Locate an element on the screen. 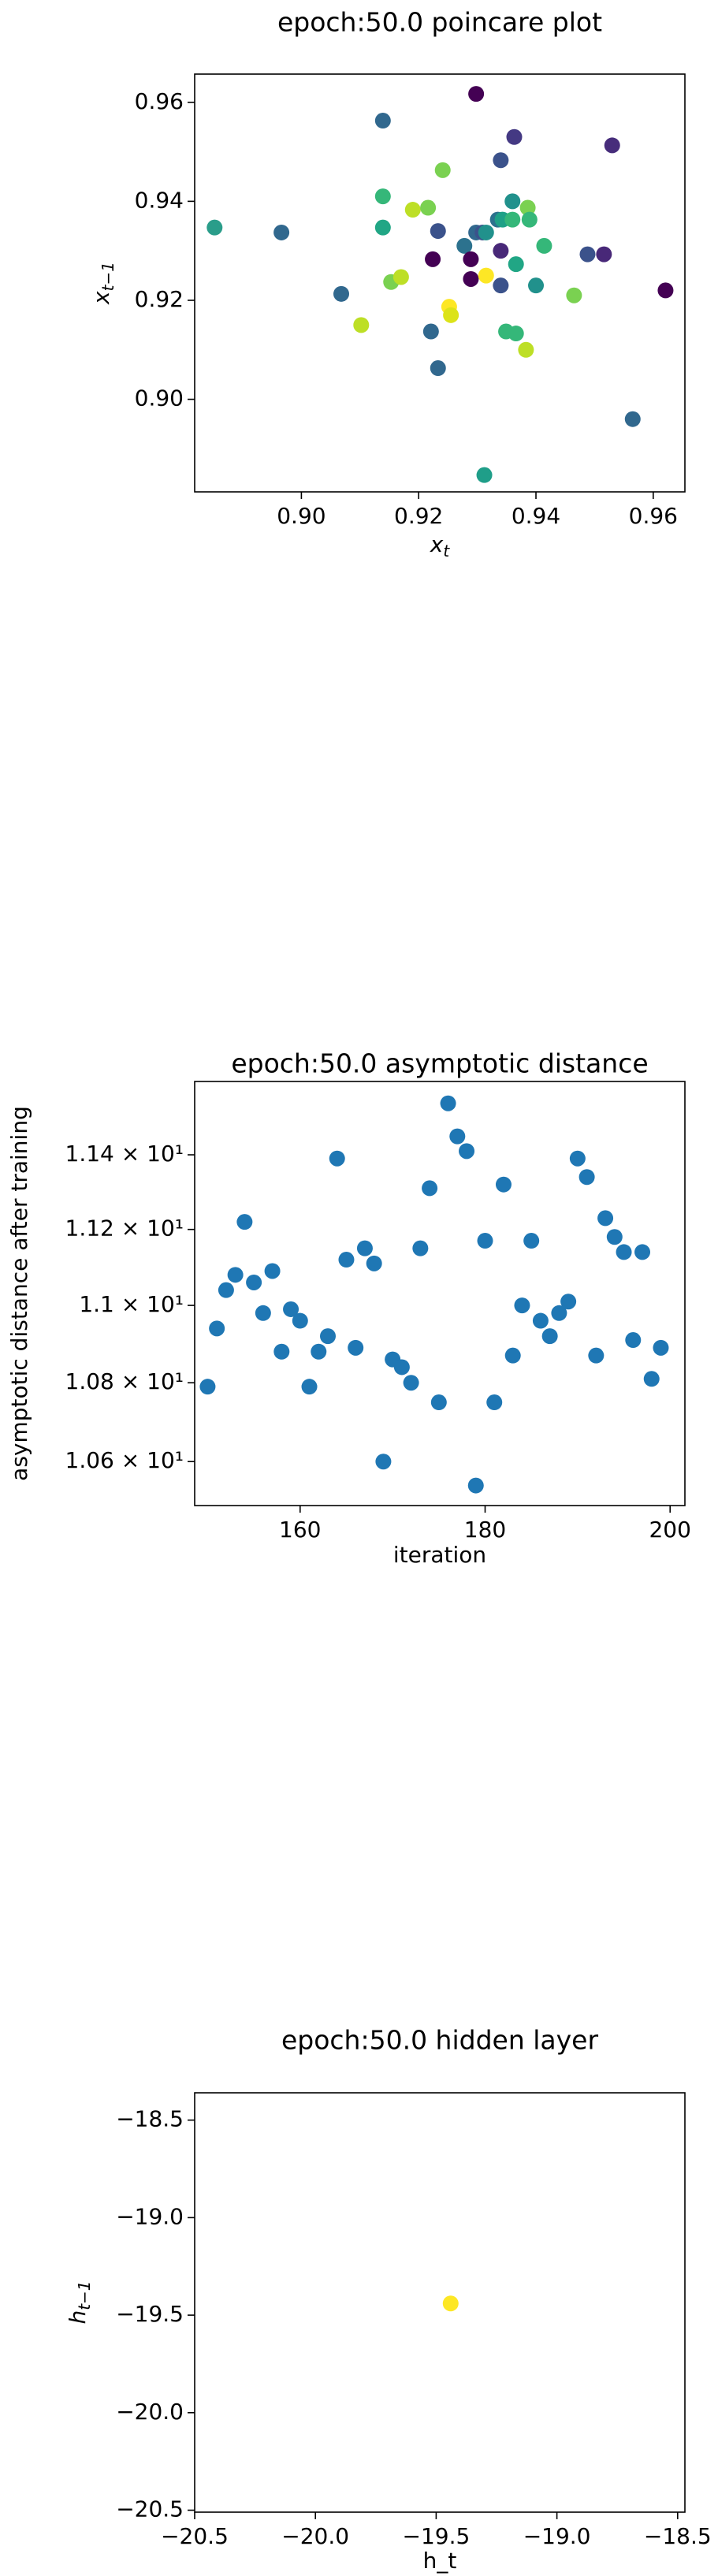 This screenshot has width=718, height=2576. x-tick-label: 200 is located at coordinates (669, 1530).